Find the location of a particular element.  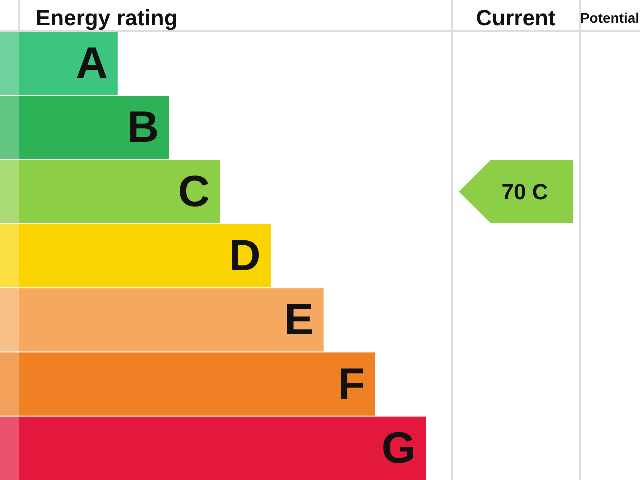

y-tick-label: B is located at coordinates (143, 127).